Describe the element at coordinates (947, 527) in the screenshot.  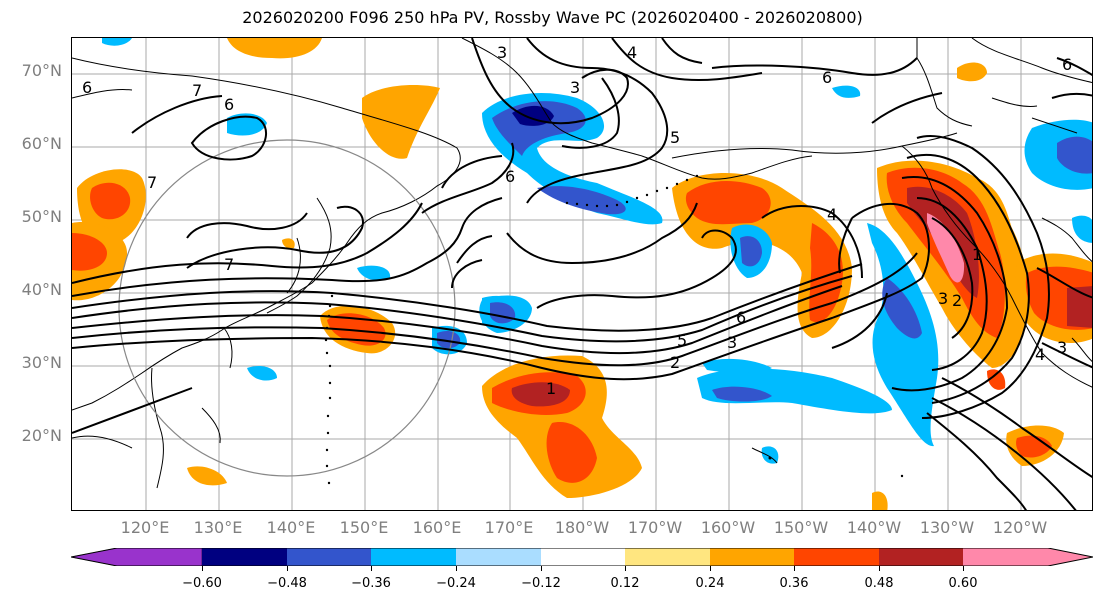
I see `lon-label: 130°W` at that location.